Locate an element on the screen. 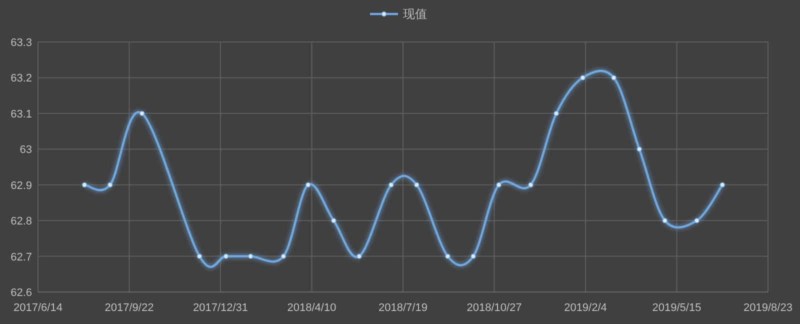  y-tick-label: 63 is located at coordinates (26, 150).